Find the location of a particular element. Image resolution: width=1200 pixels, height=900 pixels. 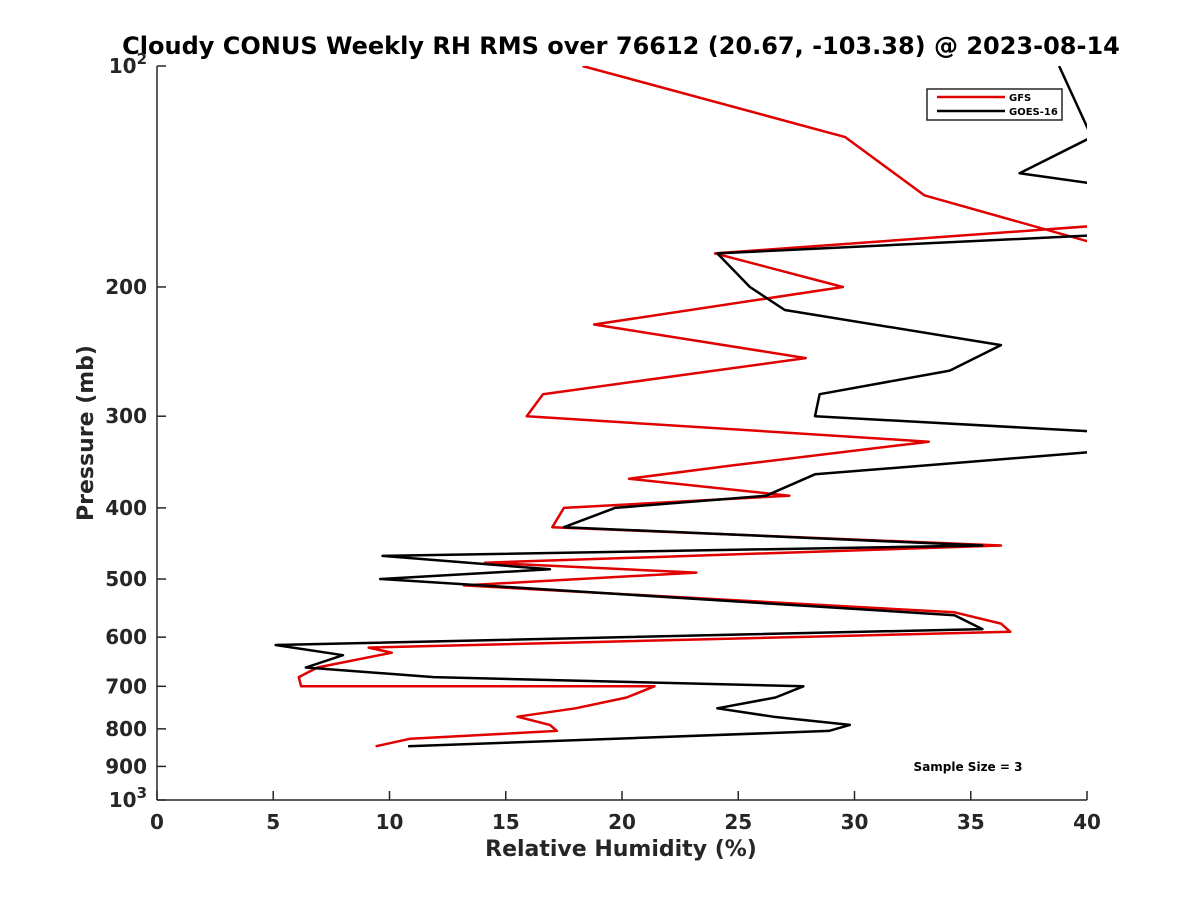

legend-label-goes16: GOES-16 is located at coordinates (1033, 112).